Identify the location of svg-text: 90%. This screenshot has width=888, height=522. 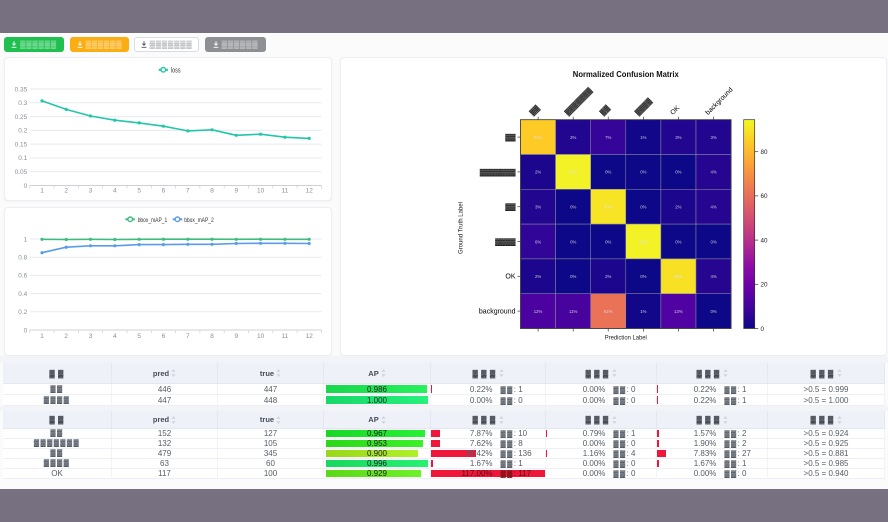
(608, 207).